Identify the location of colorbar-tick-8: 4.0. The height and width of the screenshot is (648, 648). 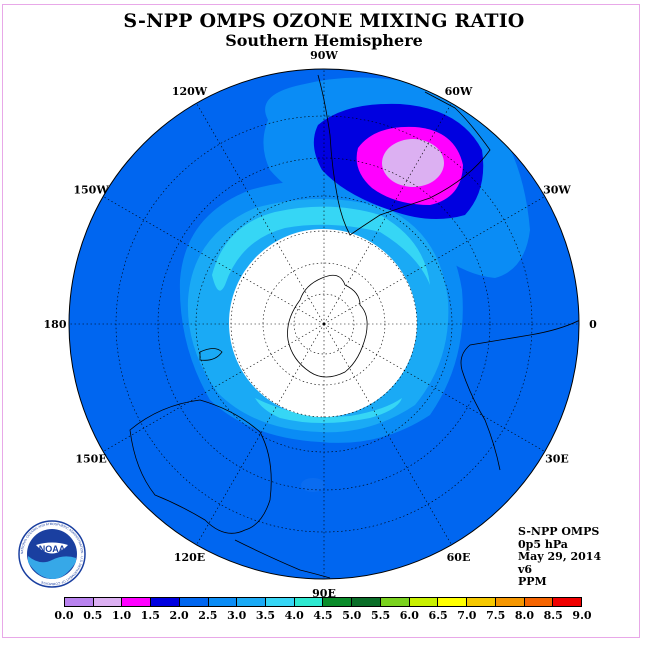
(294, 615).